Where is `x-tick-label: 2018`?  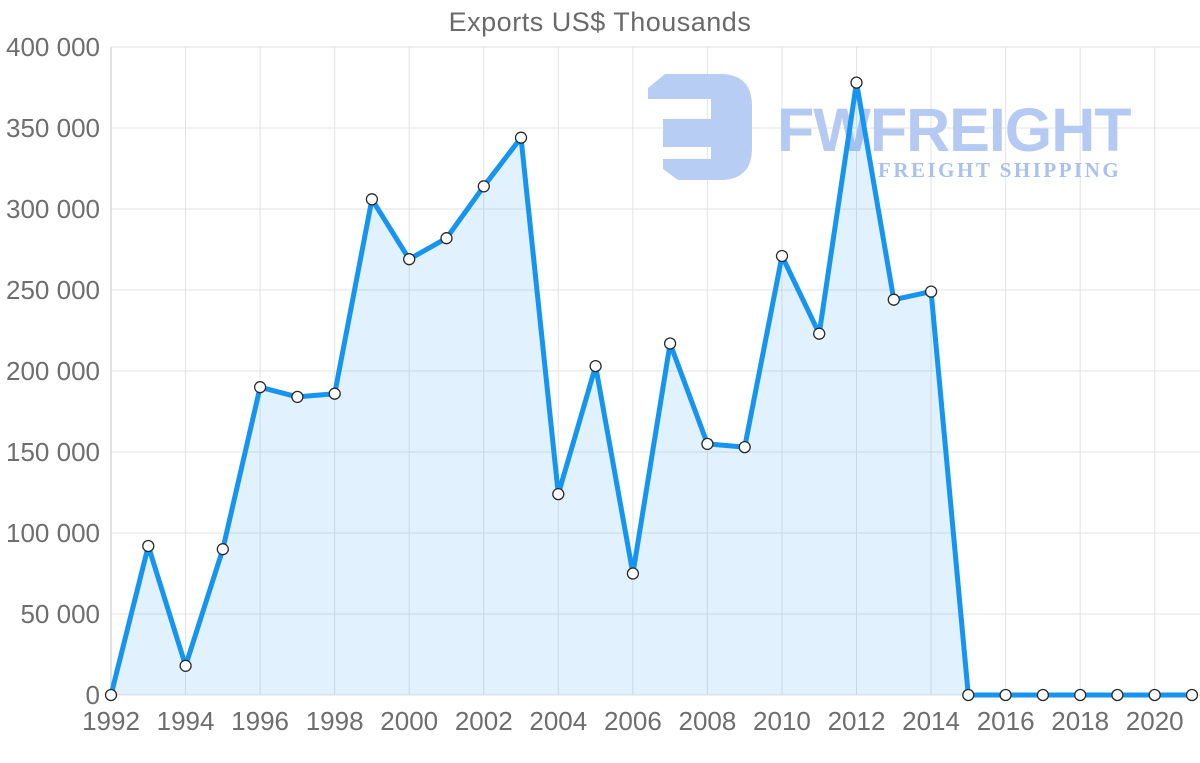 x-tick-label: 2018 is located at coordinates (1080, 721).